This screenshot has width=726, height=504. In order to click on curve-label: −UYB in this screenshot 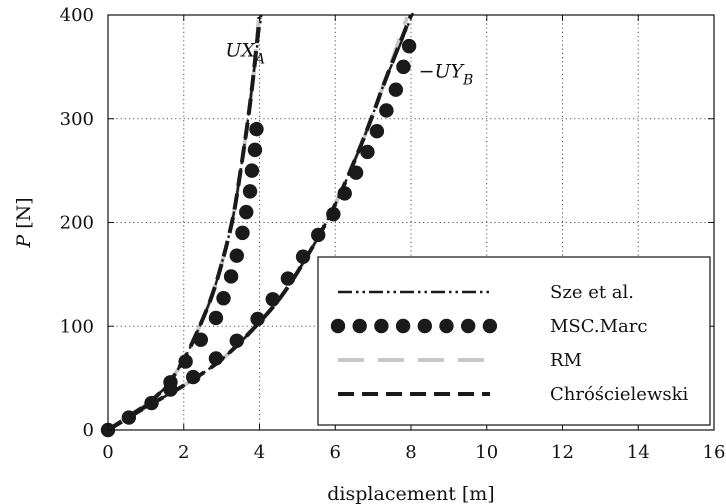, I will do `click(446, 74)`.